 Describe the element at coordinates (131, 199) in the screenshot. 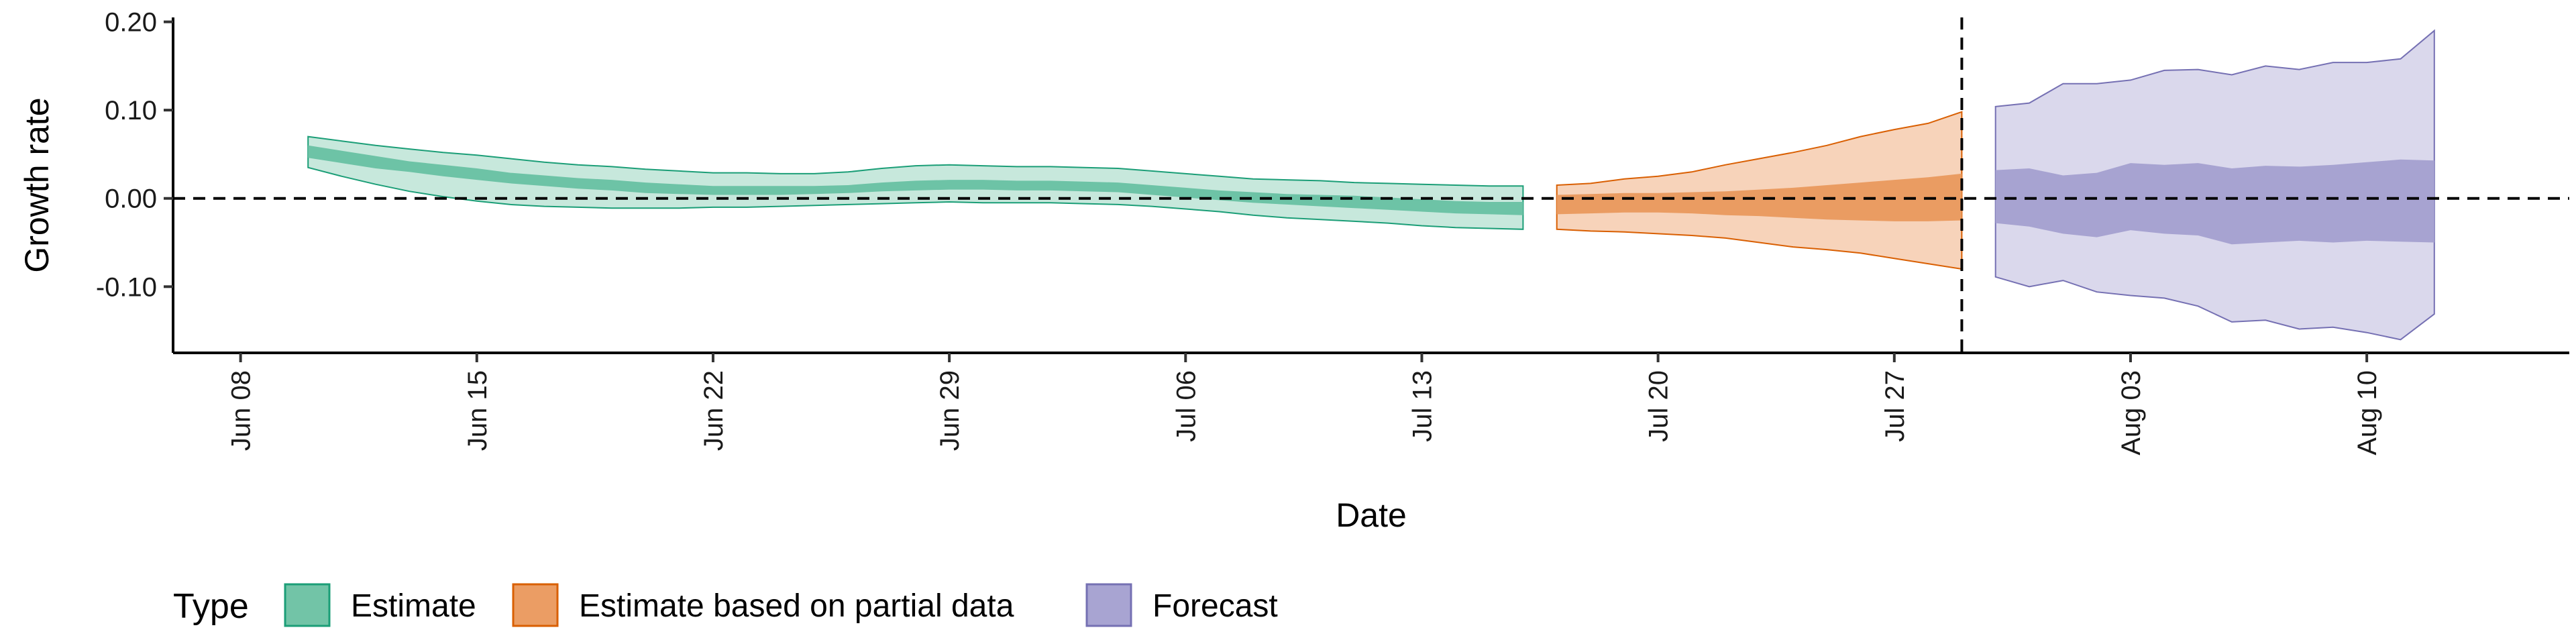

I see `y-tick-label: 0.00` at that location.